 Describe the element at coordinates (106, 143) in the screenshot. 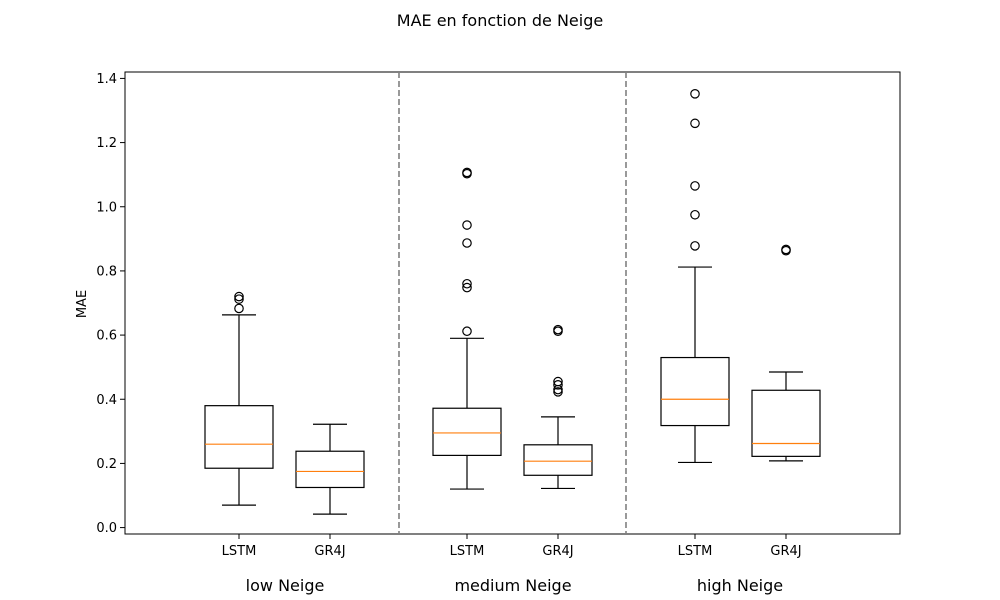

I see `y-tick-label: 1.2` at that location.